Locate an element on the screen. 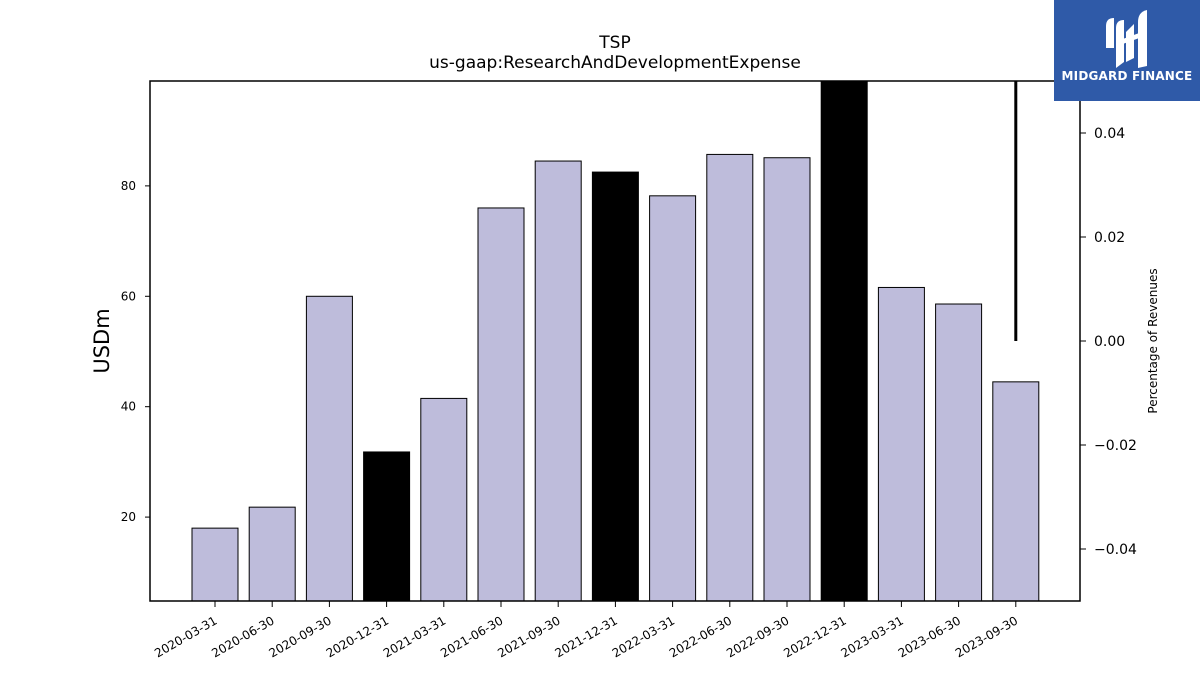 The width and height of the screenshot is (1200, 675). x-tick-label: 2022-12-31 is located at coordinates (814, 636).